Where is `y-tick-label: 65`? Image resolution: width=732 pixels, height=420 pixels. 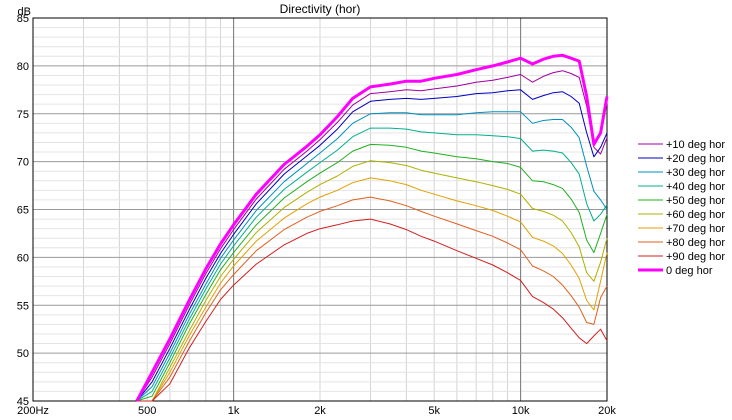
y-tick-label: 65 is located at coordinates (23, 211).